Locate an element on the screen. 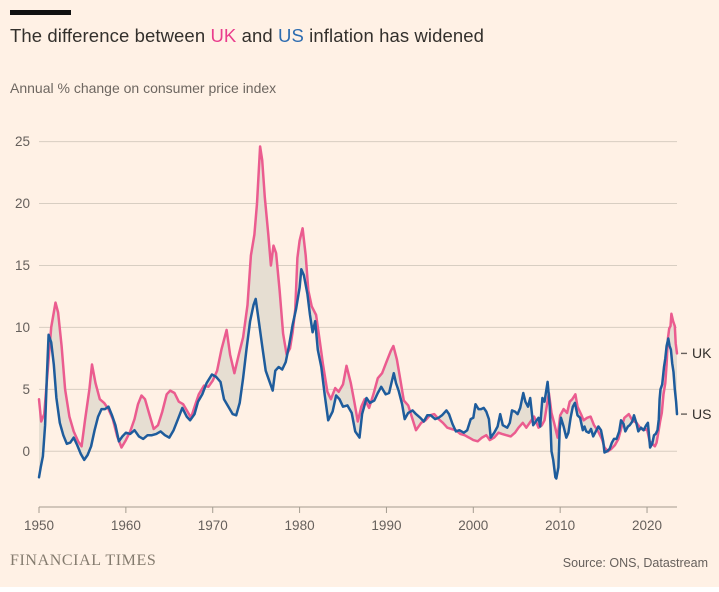  x-tick-label: 1990 is located at coordinates (386, 525).